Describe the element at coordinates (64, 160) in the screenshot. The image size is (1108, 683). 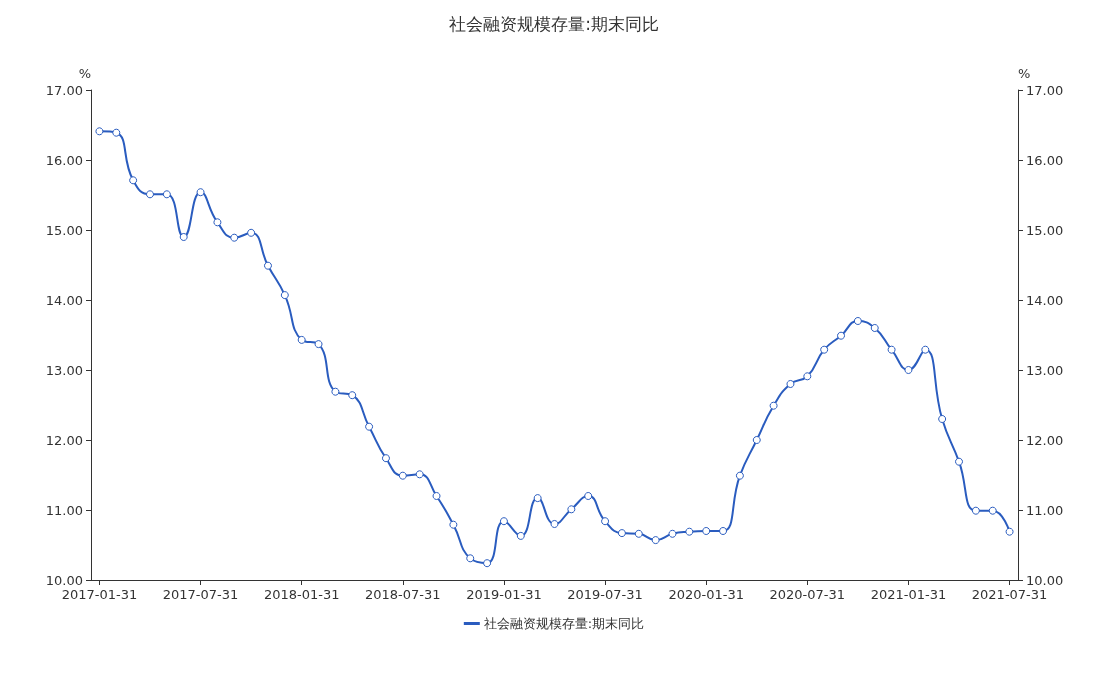
I see `y-tick-label: 16.00` at that location.